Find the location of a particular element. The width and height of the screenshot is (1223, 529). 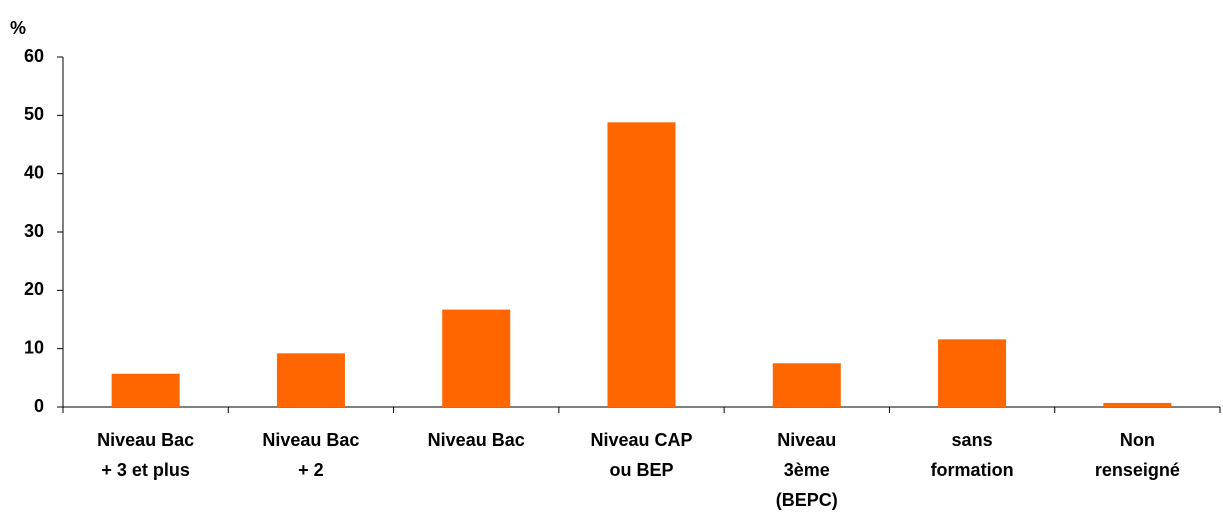

x-tick-label: formation is located at coordinates (972, 470).